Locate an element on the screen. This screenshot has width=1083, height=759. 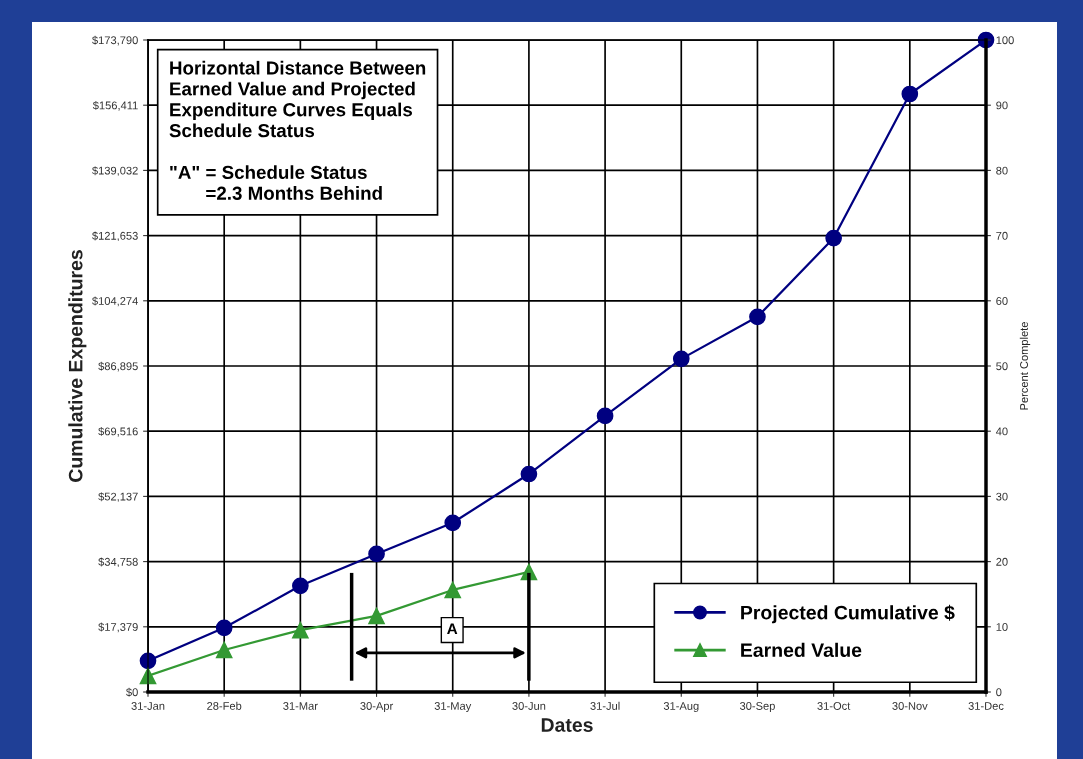
y-tick-label: $156,411 is located at coordinates (115, 106).